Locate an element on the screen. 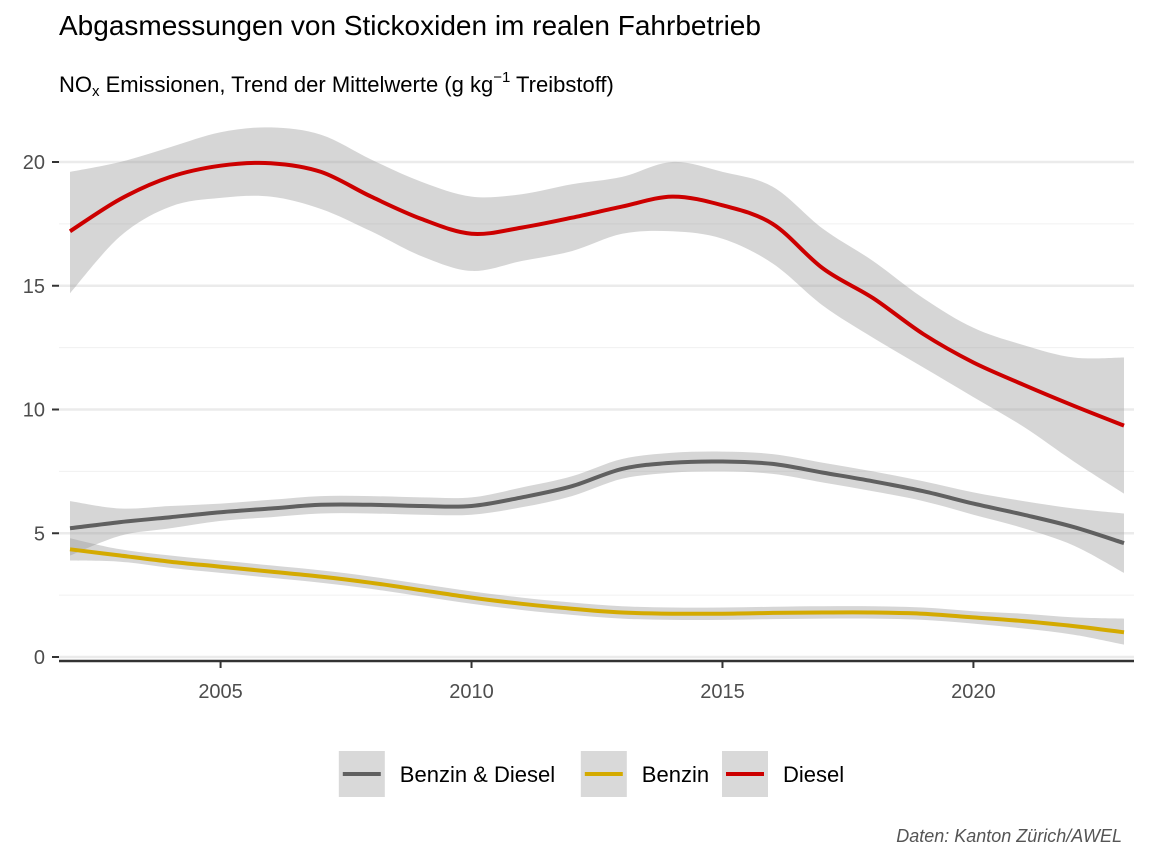 Image resolution: width=1152 pixels, height=864 pixels. legend-label: Benzin & Diesel is located at coordinates (477, 774).